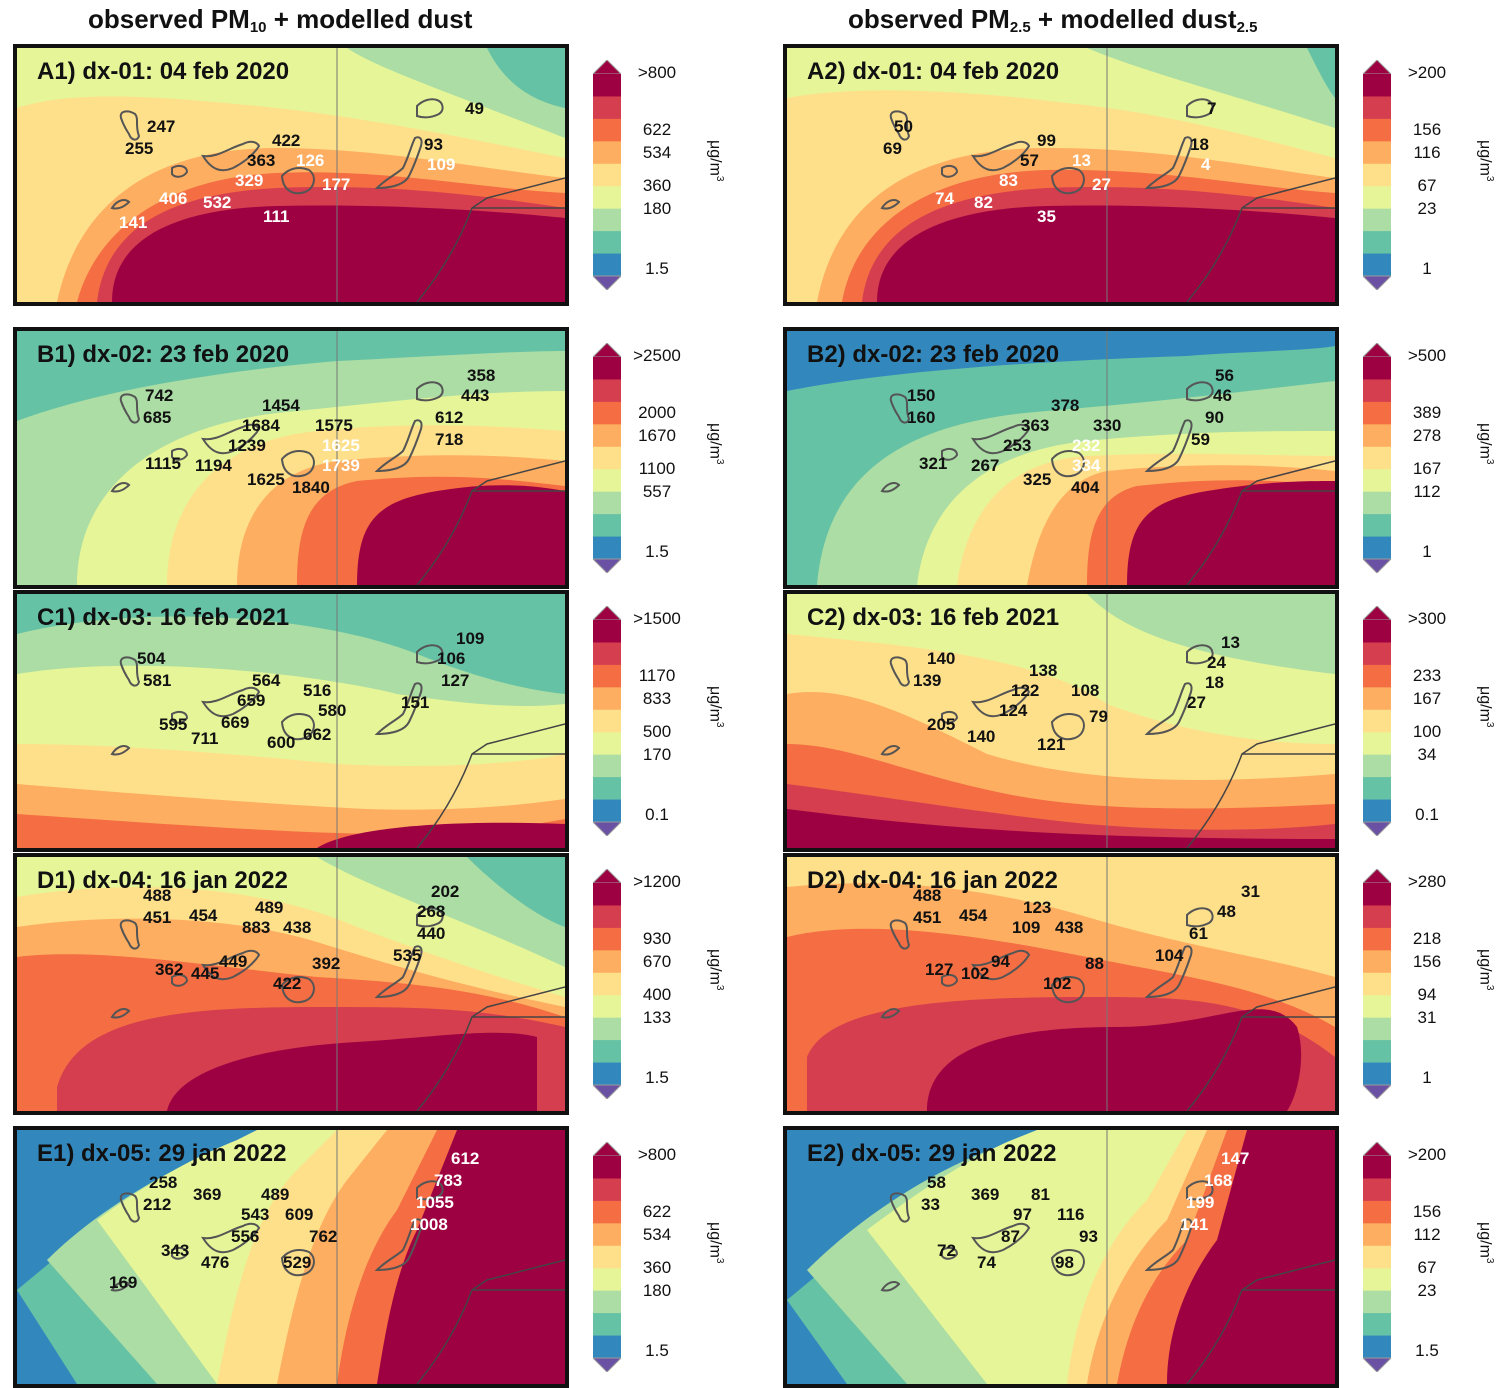 This screenshot has width=1509, height=1388. I want to click on station-value-label: 451, so click(927, 917).